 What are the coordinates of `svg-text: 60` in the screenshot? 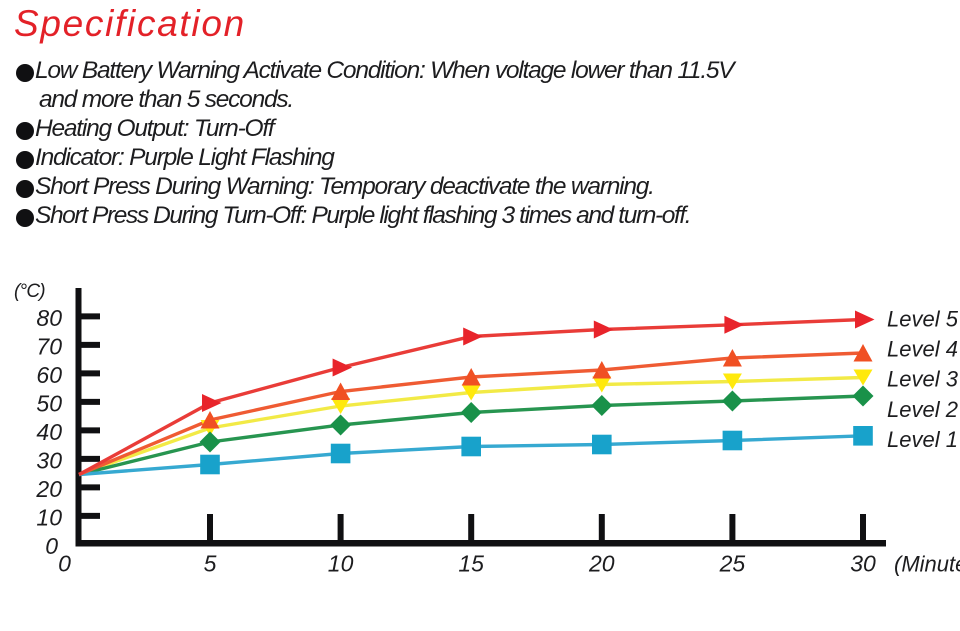 It's located at (49, 375).